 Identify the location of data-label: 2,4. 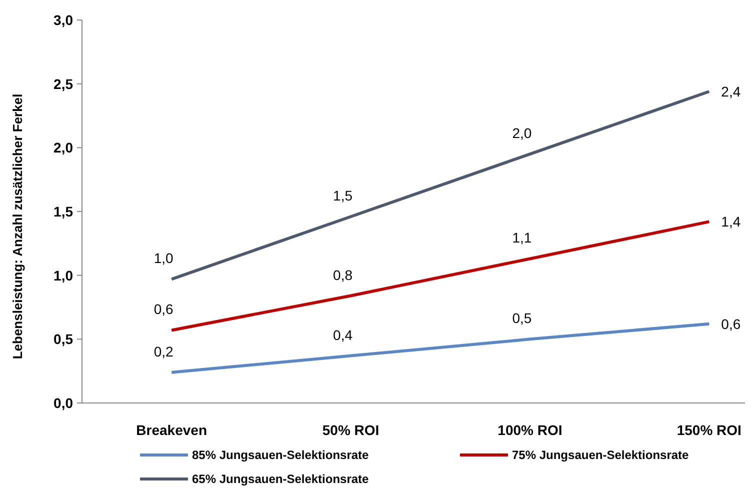
(731, 91).